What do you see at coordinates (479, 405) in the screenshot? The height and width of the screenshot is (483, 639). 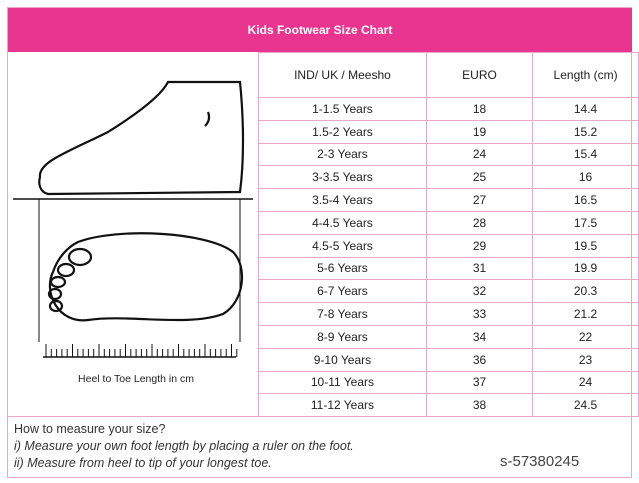 I see `euro-cell: 38` at bounding box center [479, 405].